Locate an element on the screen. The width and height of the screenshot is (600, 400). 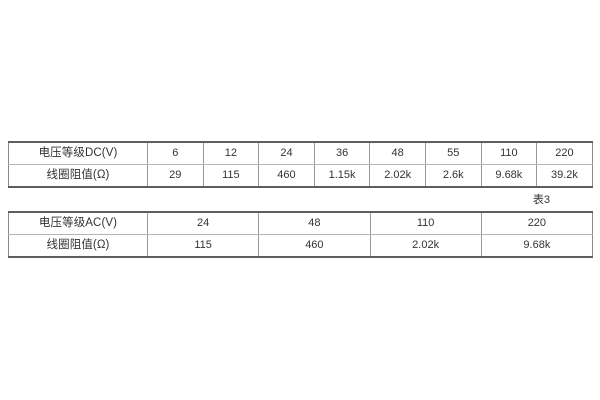
ac-resistance-cell: 9.68k is located at coordinates (537, 246).